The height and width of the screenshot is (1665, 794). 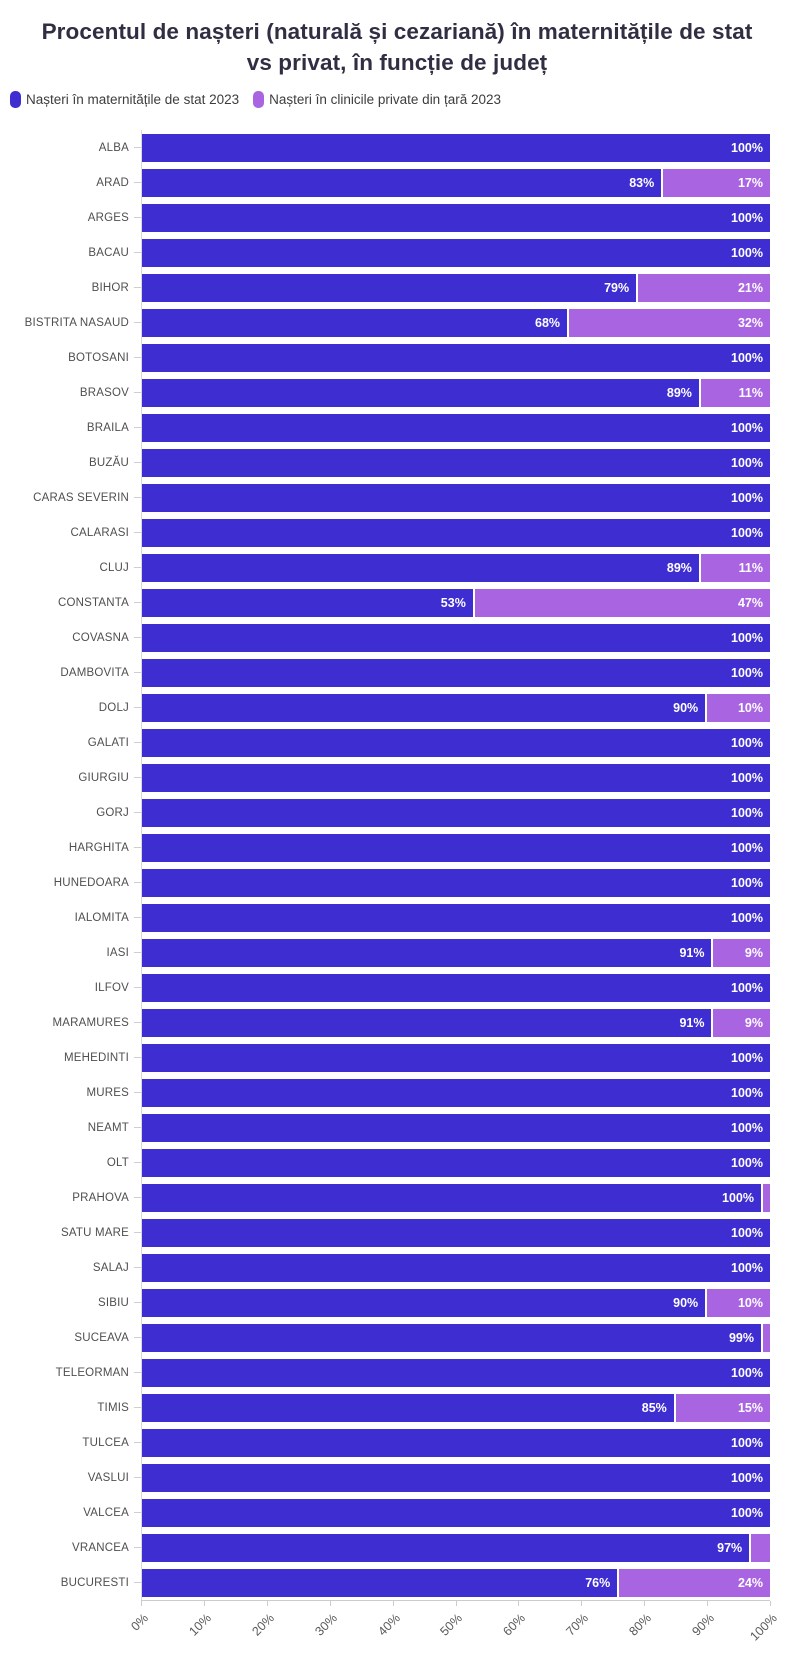 I want to click on legend-item-state: Nașteri în maternitățile de stat 2023, so click(x=124, y=100).